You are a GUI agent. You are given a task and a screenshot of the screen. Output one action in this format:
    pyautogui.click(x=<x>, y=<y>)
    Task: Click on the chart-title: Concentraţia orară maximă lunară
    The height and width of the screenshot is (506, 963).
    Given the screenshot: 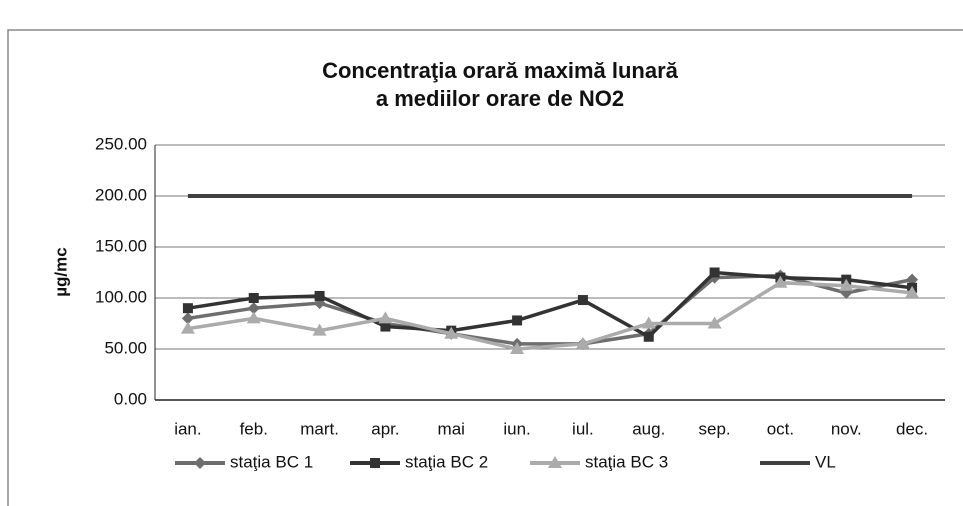 What is the action you would take?
    pyautogui.click(x=500, y=70)
    